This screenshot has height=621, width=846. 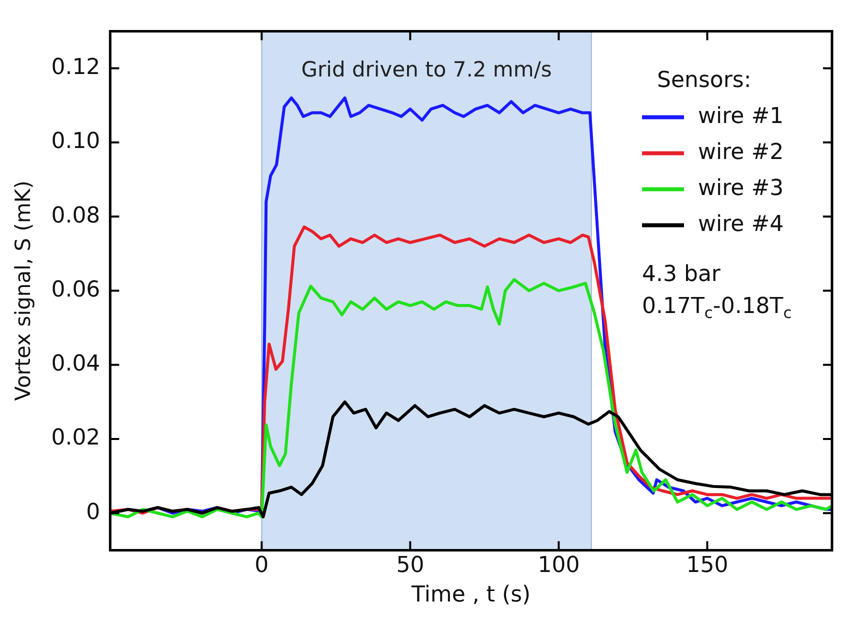 What do you see at coordinates (410, 565) in the screenshot?
I see `x-tick-label: 50` at bounding box center [410, 565].